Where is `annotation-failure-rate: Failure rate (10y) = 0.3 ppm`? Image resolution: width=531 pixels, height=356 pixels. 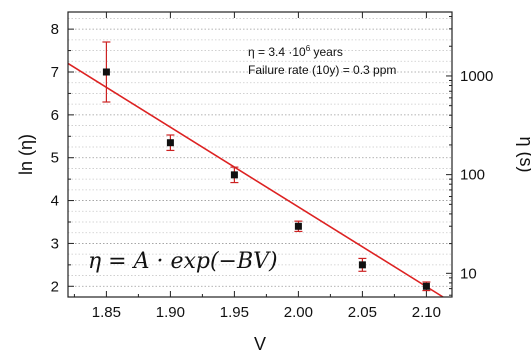
annotation-failure-rate: Failure rate (10y) = 0.3 ppm is located at coordinates (322, 70).